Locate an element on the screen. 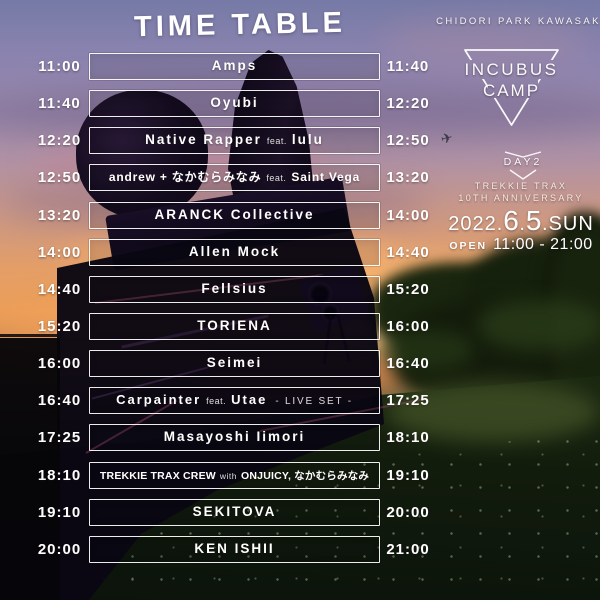 Image resolution: width=600 pixels, height=600 pixels. artist-box: SEKITOVA is located at coordinates (234, 512).